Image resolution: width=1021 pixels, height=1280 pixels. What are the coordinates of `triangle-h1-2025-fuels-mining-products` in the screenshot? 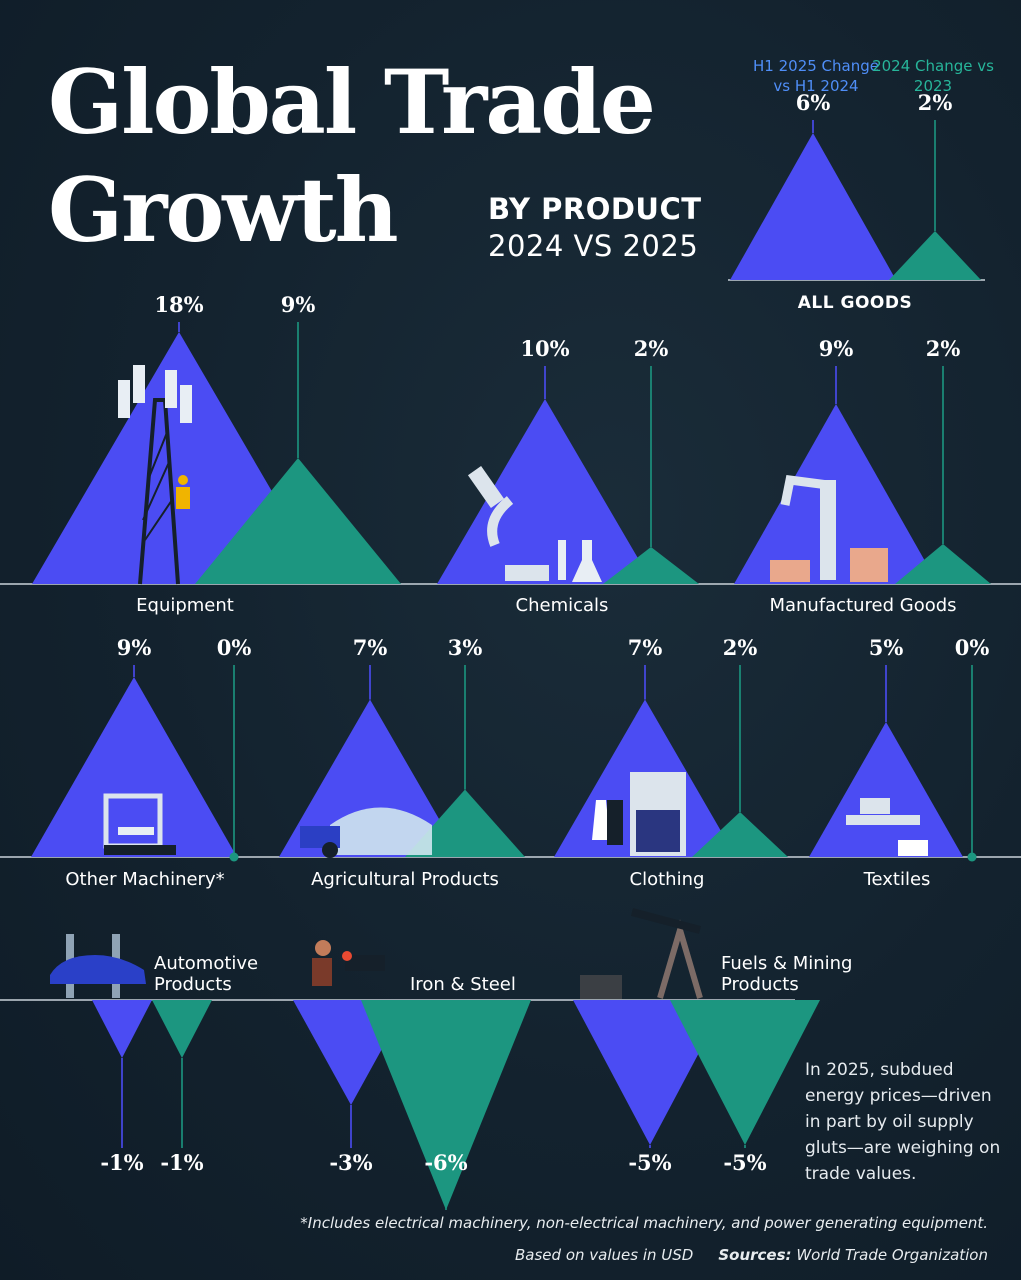 It's located at (650, 1072).